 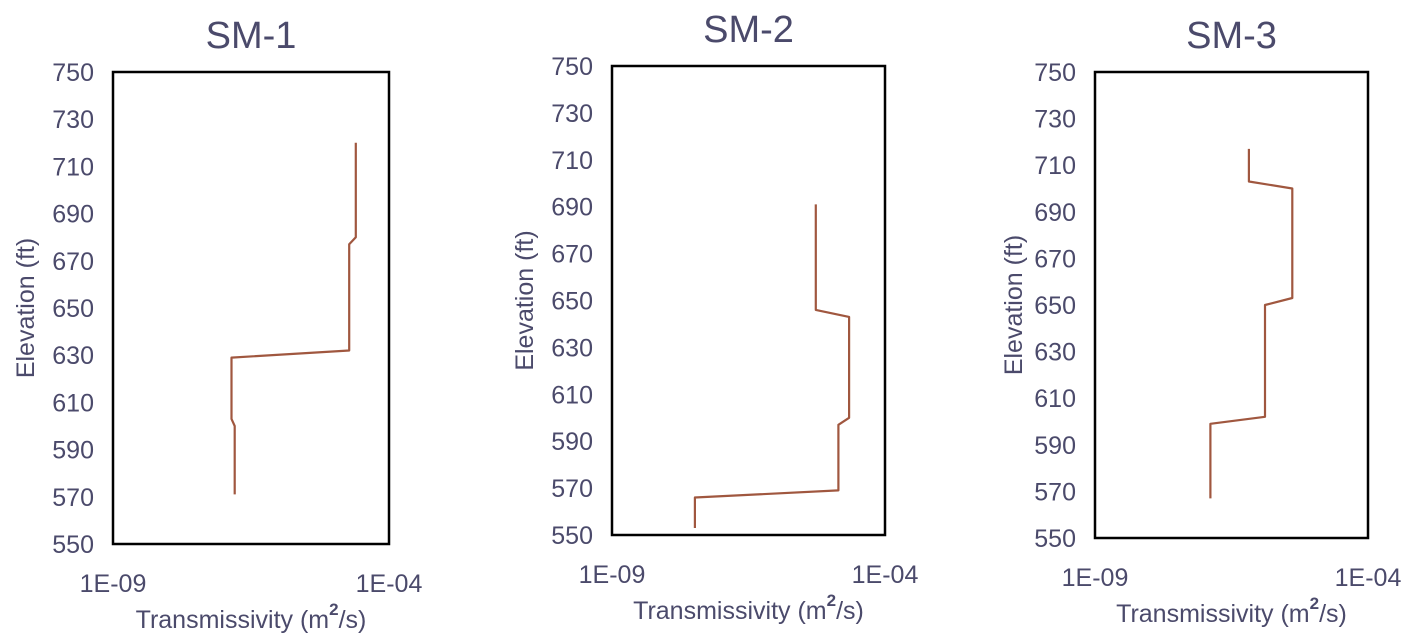 I want to click on chart-title: SM-1, so click(x=251, y=36).